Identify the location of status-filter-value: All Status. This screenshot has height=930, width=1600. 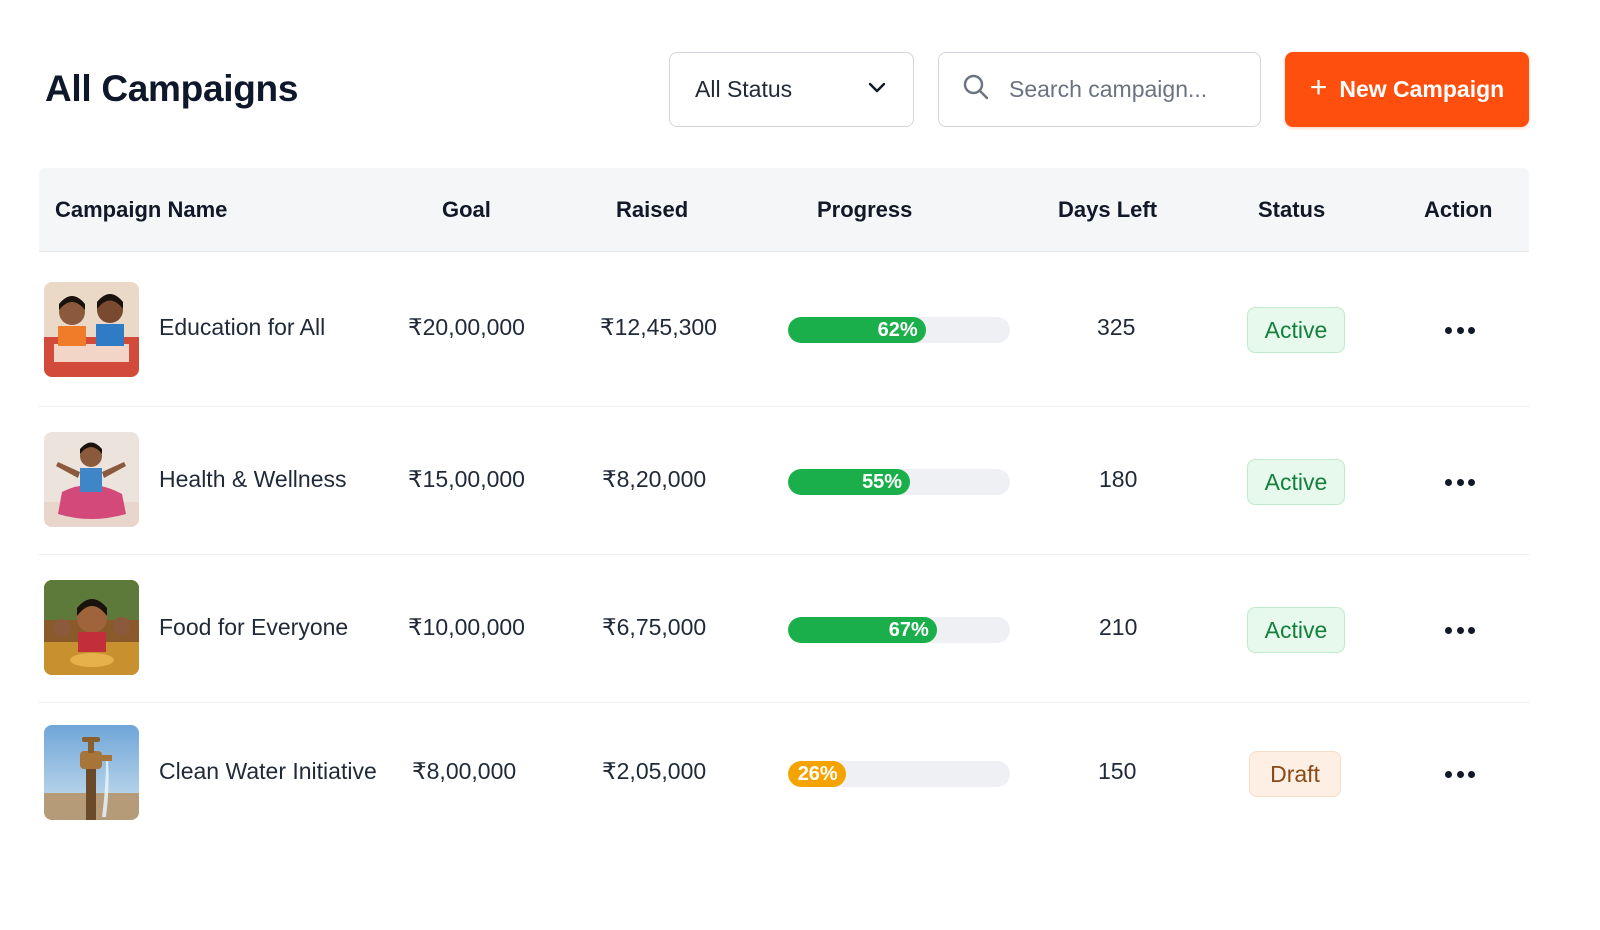
(744, 89).